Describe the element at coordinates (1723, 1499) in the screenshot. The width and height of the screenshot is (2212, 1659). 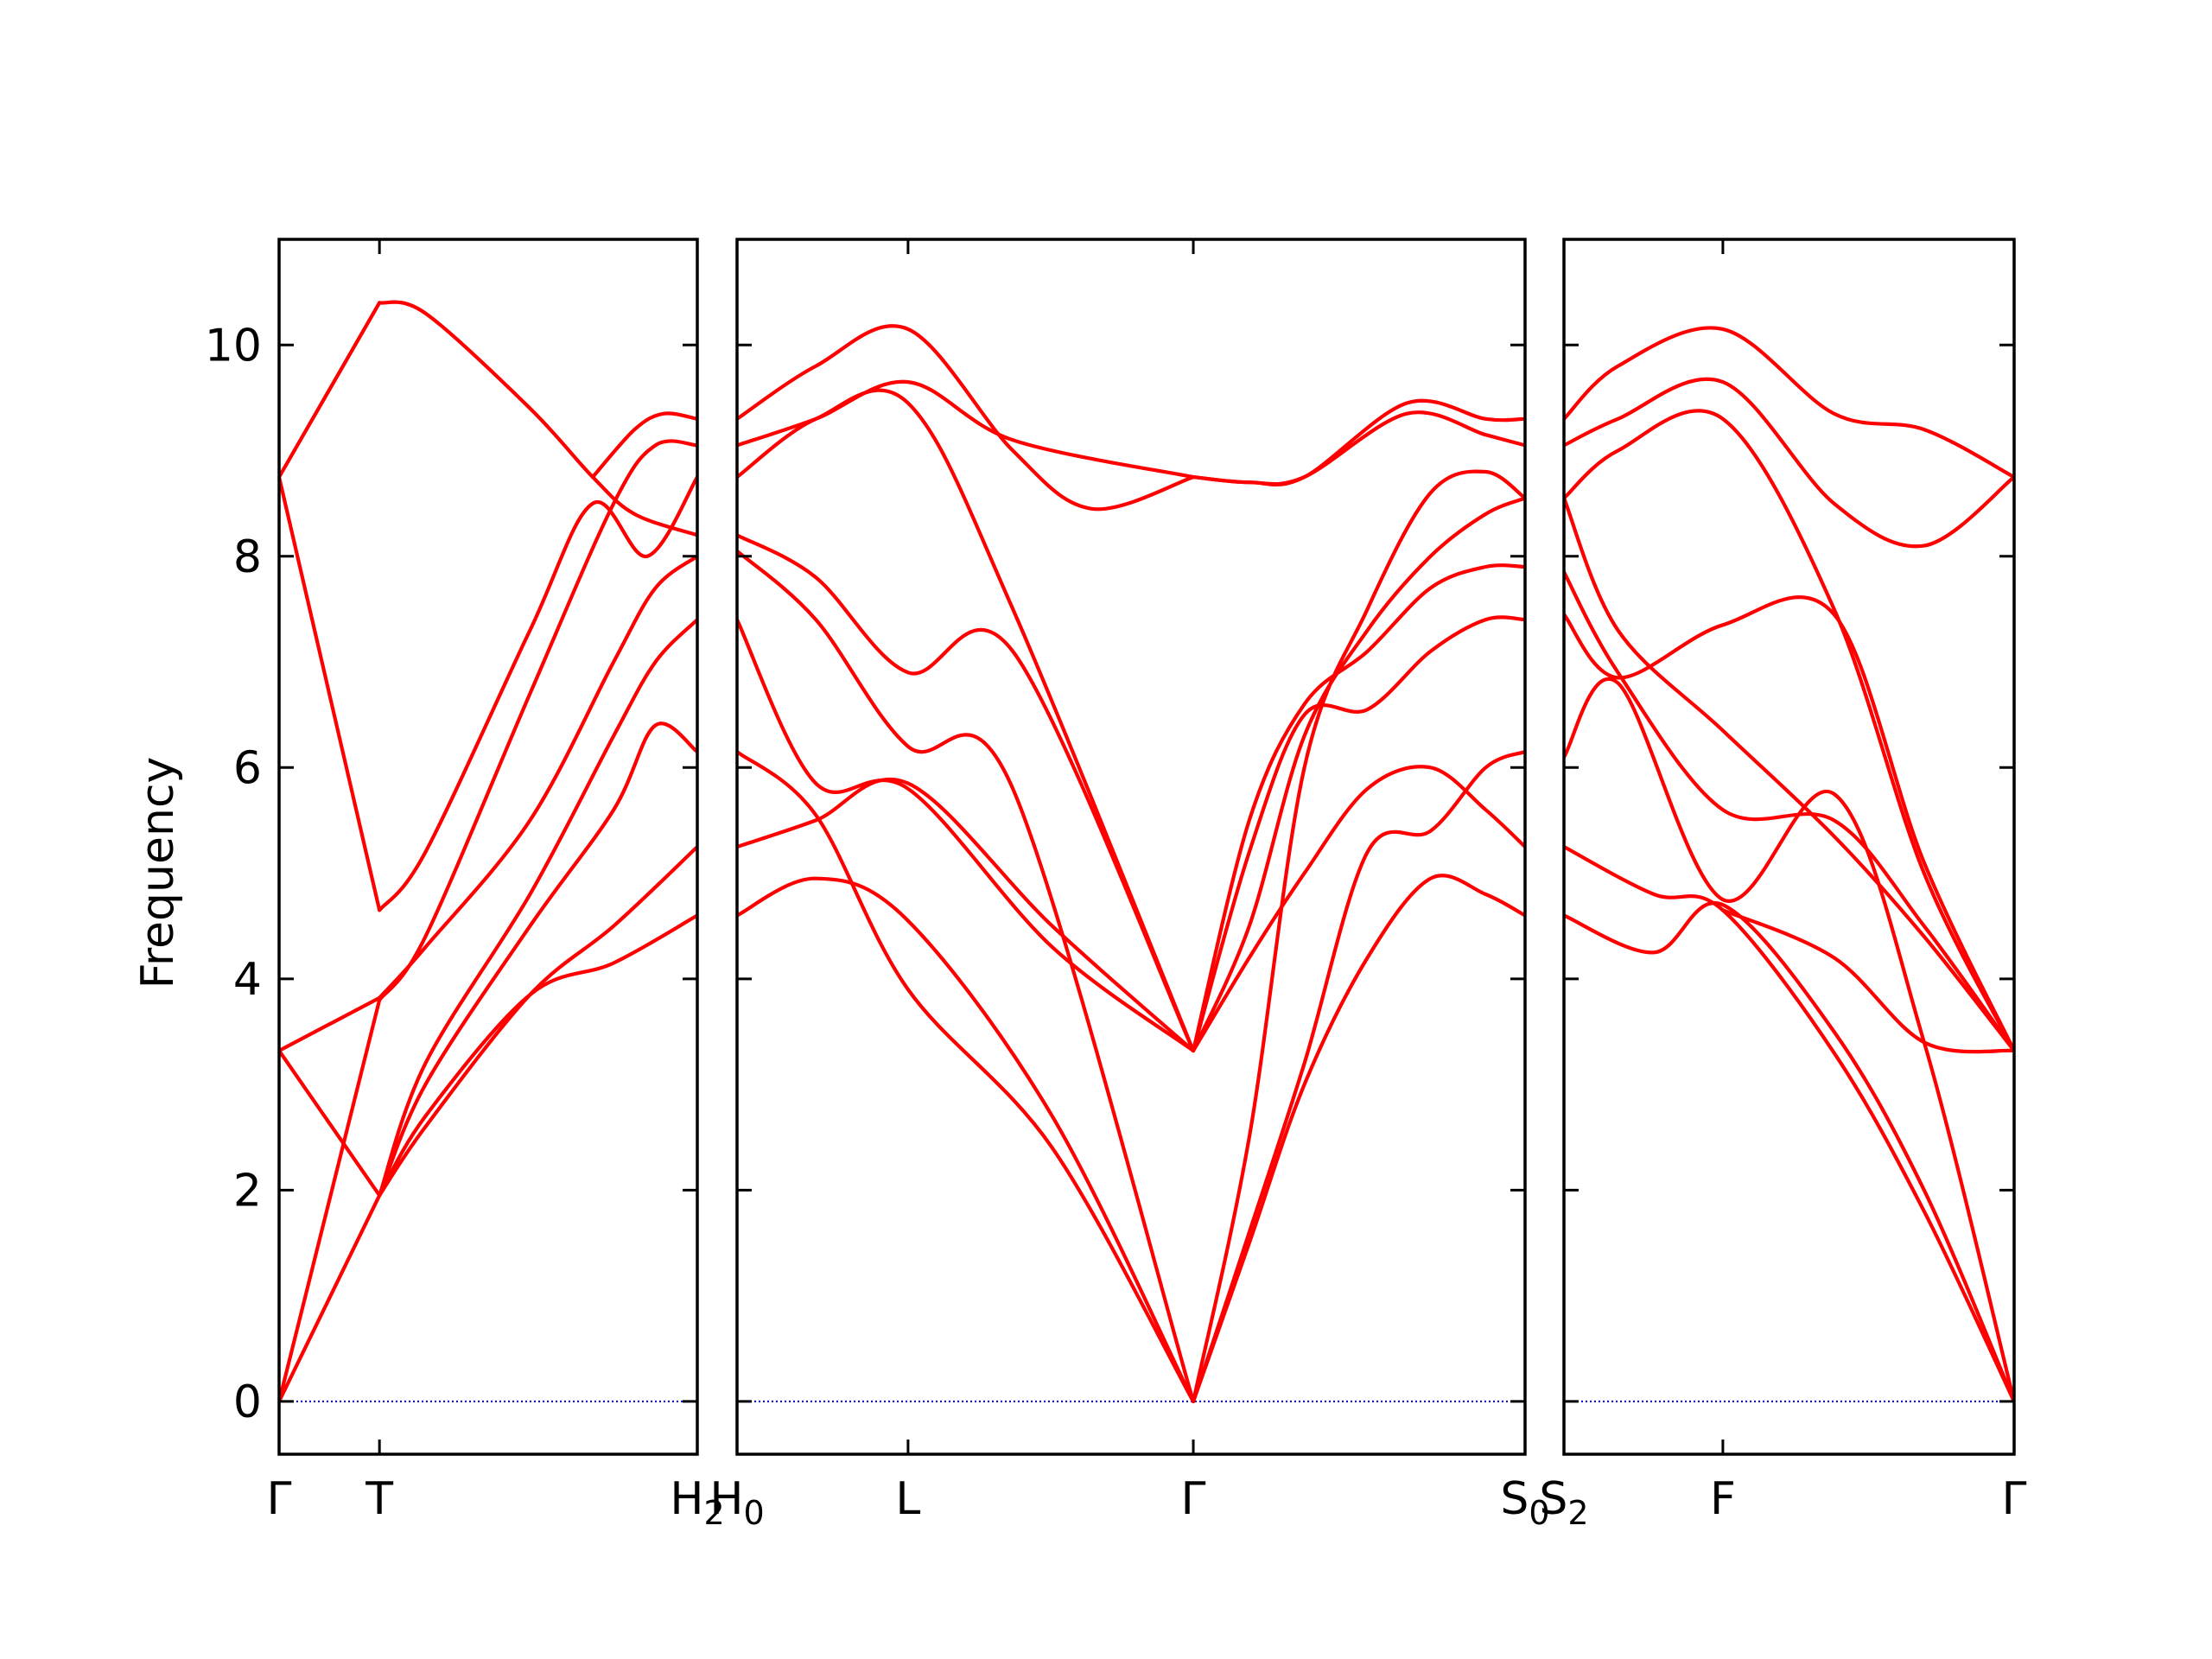
I see `x-tick-label: F` at that location.